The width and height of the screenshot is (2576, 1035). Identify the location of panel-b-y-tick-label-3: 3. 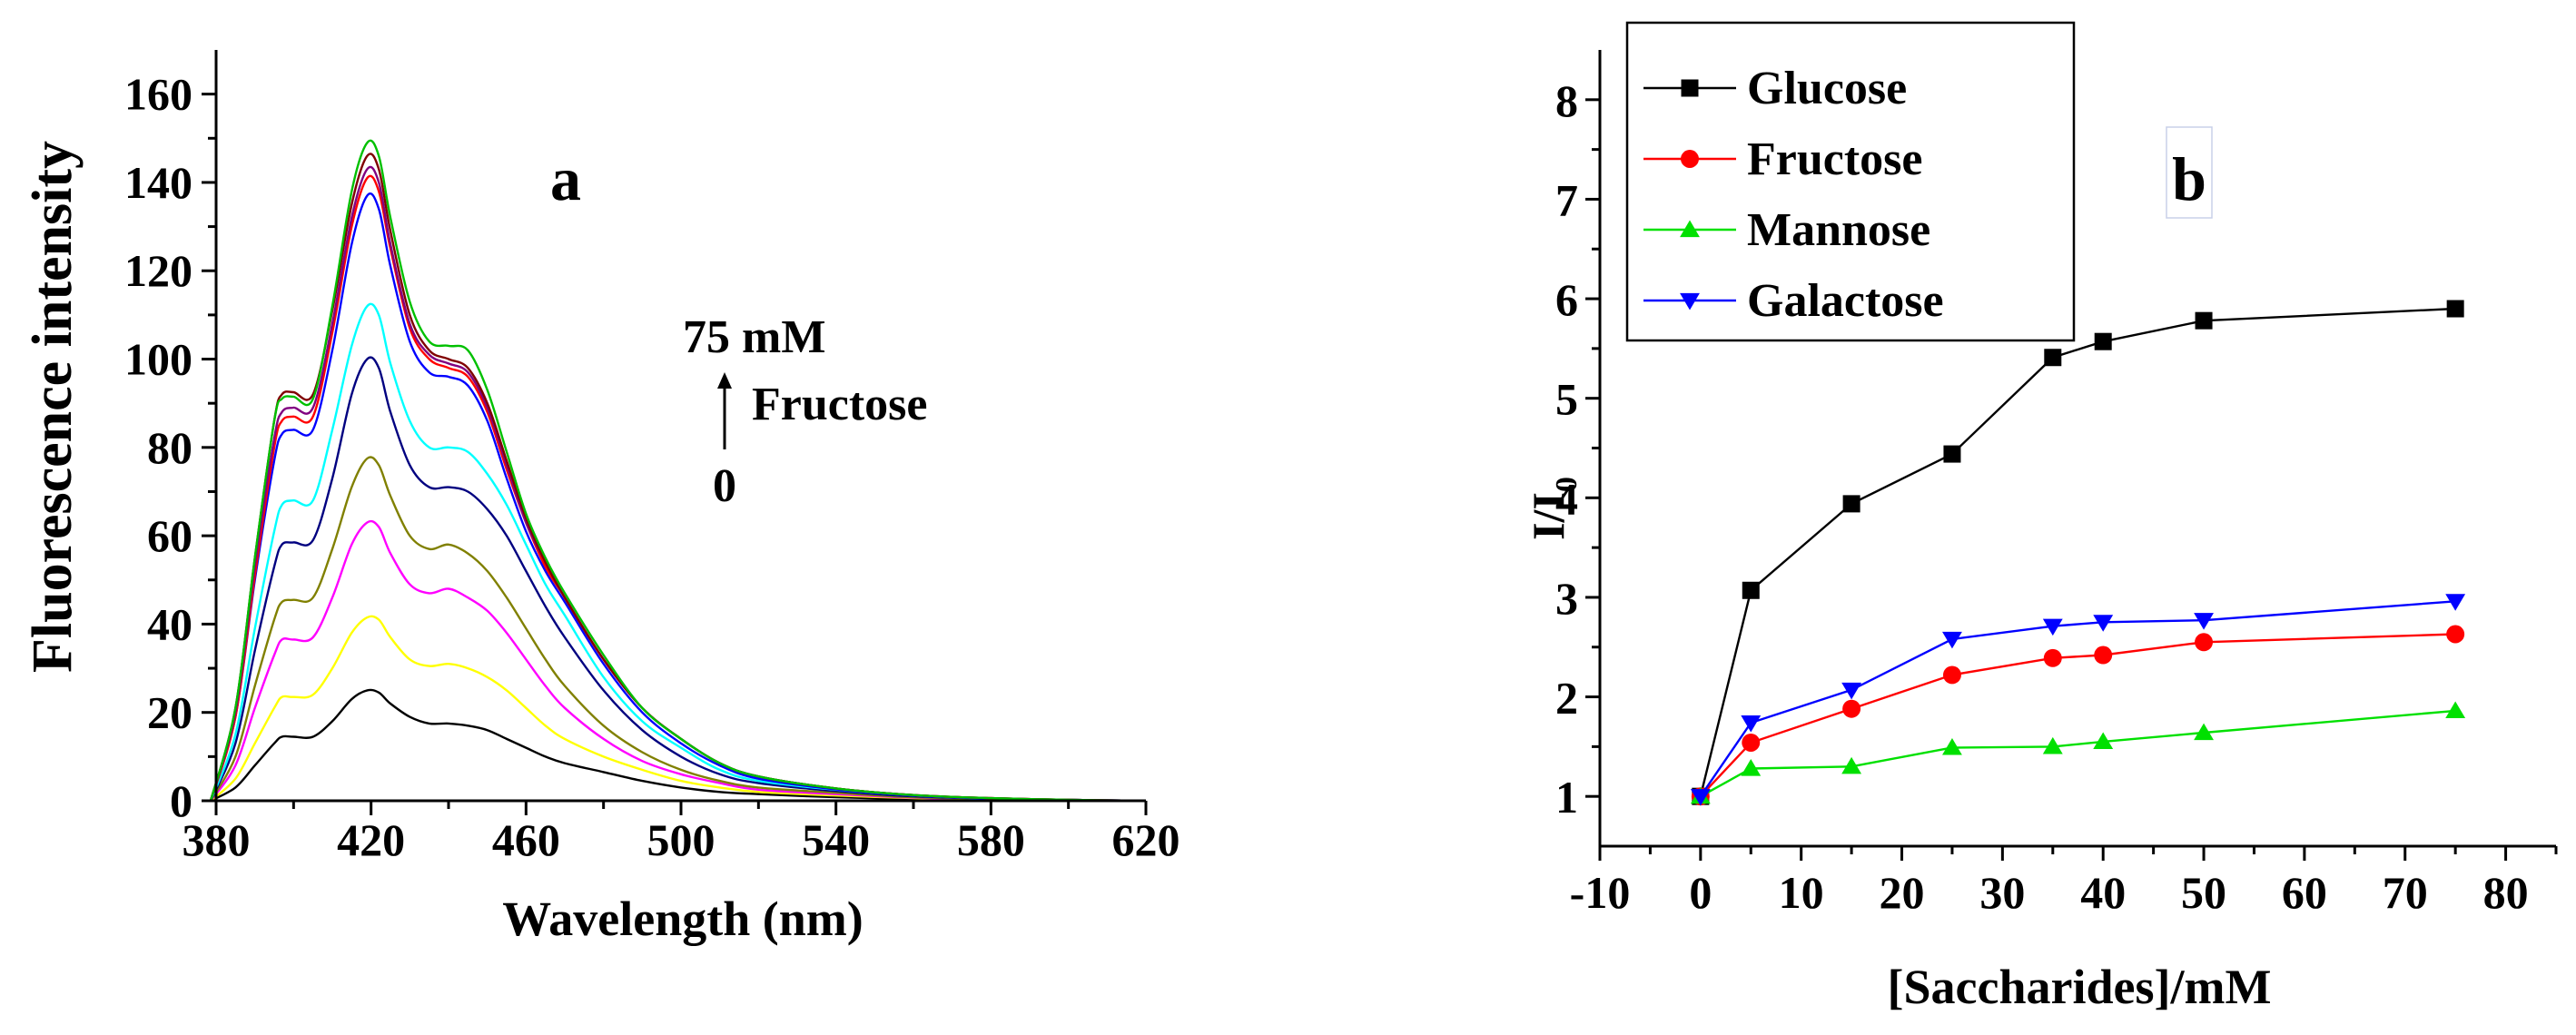
(1566, 599).